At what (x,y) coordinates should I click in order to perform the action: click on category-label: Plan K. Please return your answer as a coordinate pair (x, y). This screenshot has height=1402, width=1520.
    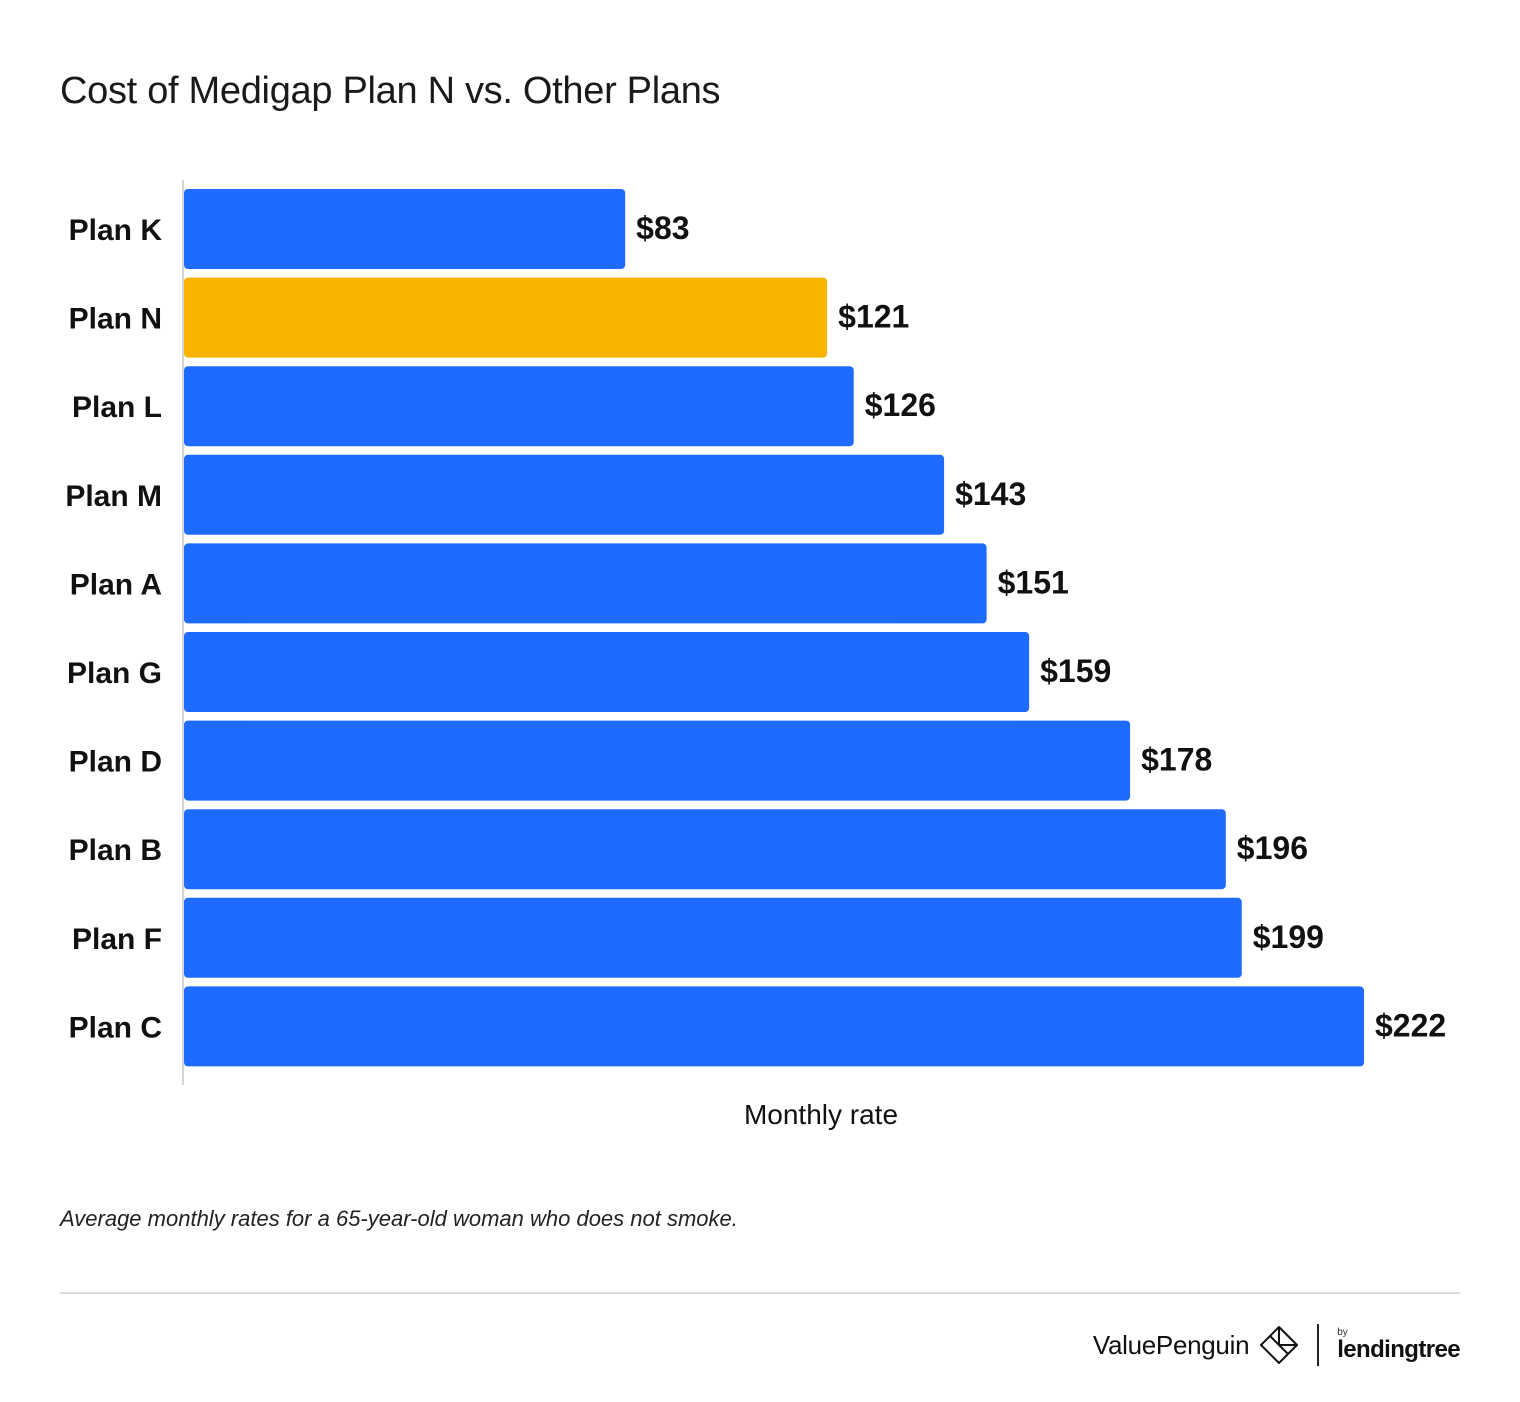
    Looking at the image, I should click on (116, 230).